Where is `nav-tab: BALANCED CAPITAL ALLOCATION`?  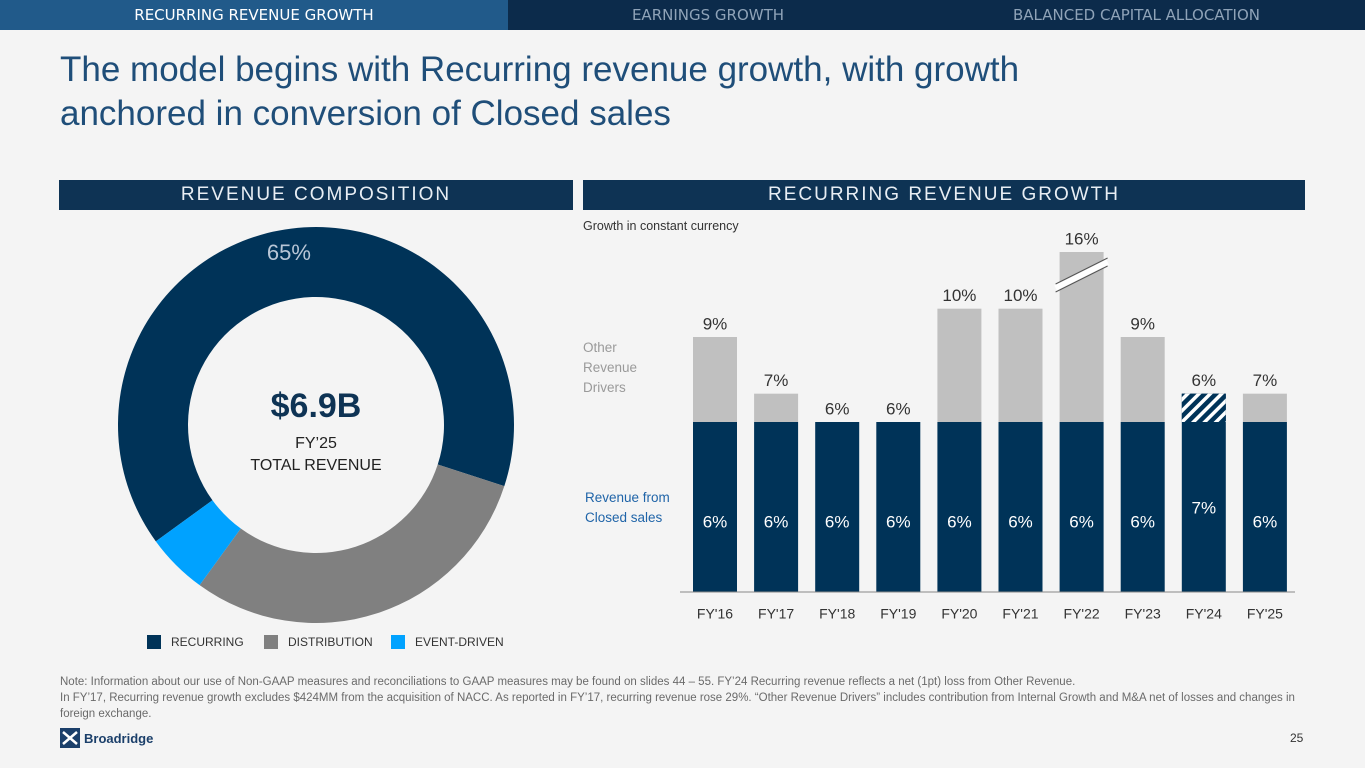
nav-tab: BALANCED CAPITAL ALLOCATION is located at coordinates (1136, 15).